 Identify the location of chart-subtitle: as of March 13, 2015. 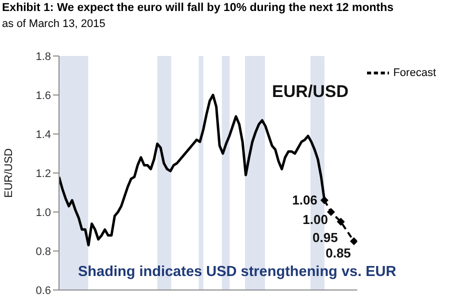
(54, 24).